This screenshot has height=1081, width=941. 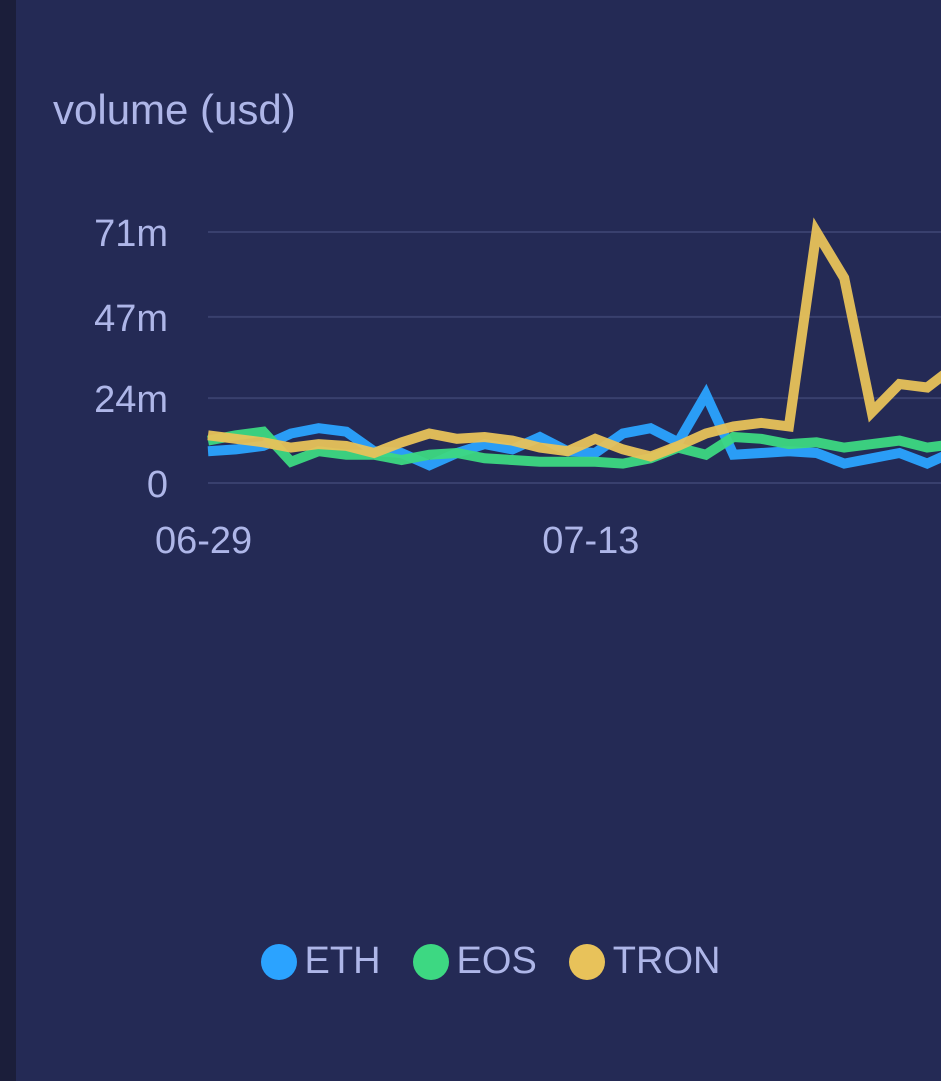 I want to click on y-tick-label: 0, so click(x=157, y=485).